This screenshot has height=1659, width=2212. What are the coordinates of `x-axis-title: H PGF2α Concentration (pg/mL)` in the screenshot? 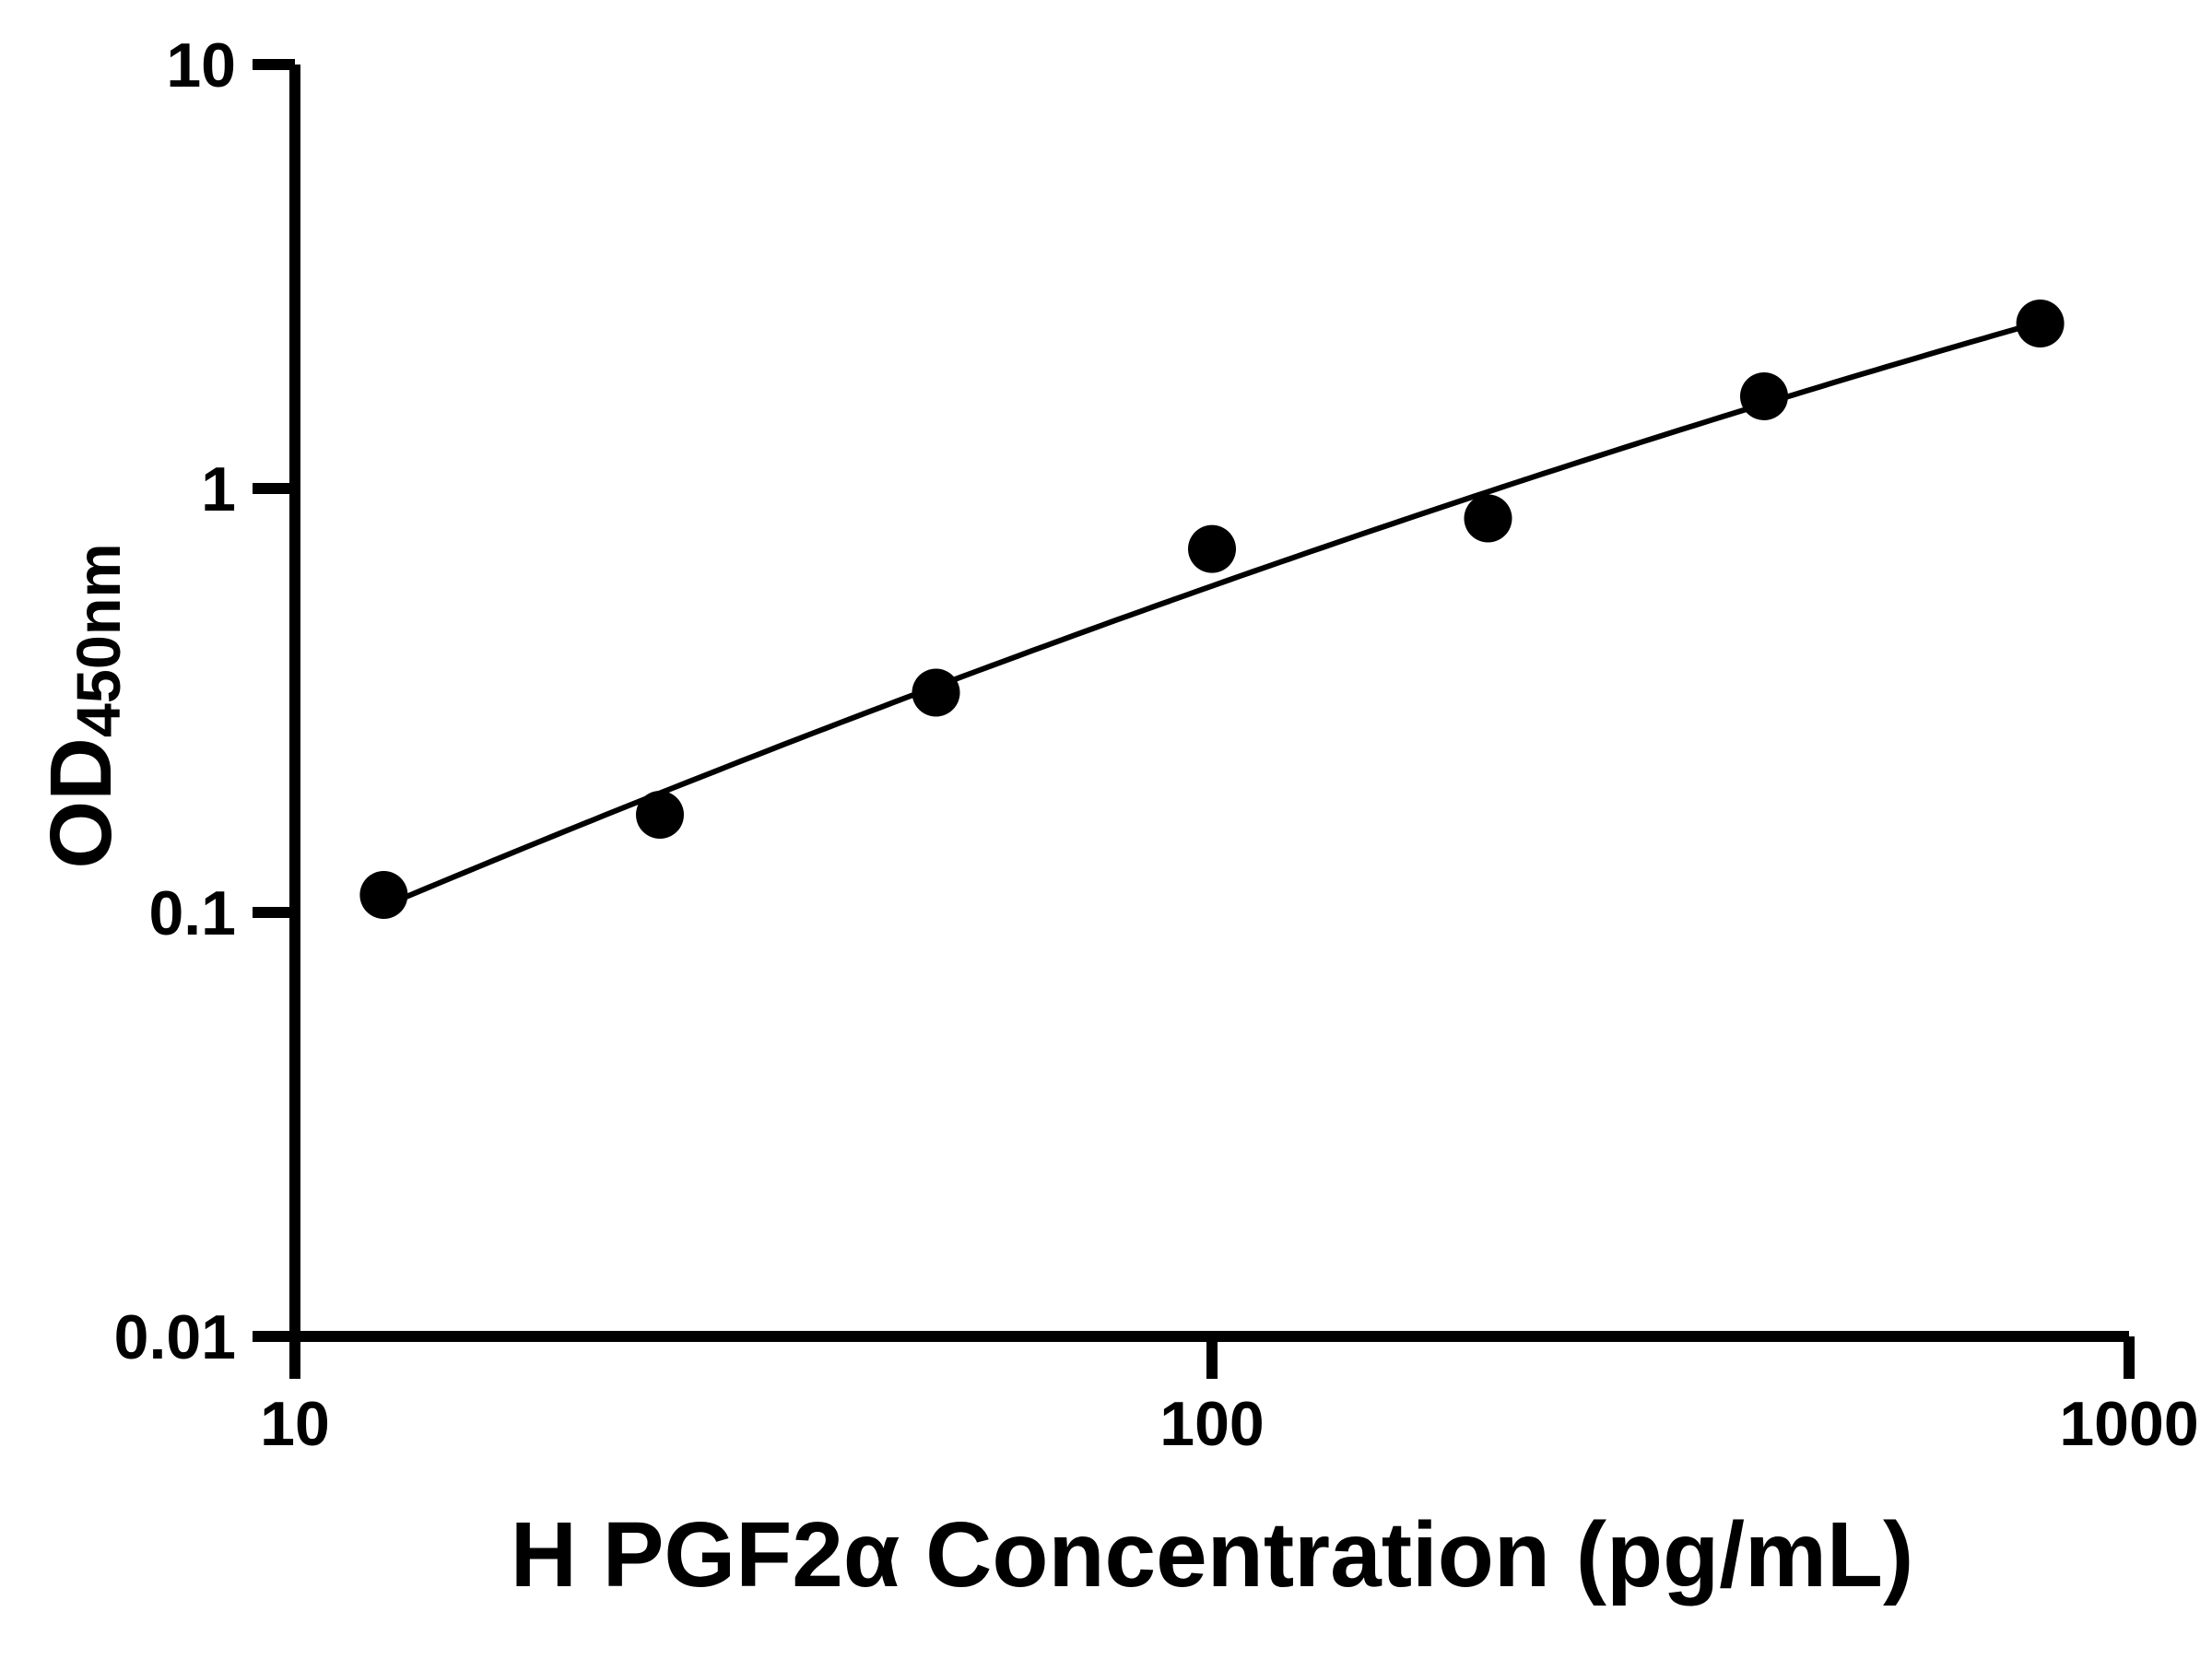 It's located at (1212, 1554).